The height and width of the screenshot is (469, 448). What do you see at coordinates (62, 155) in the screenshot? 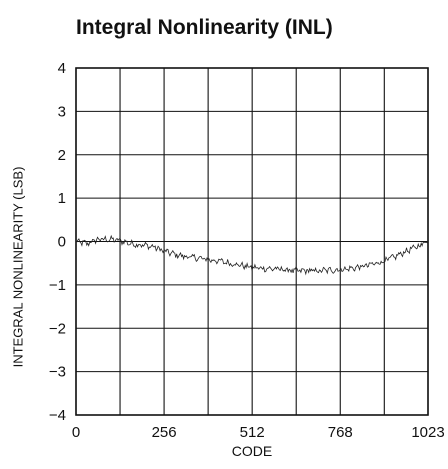
I see `y-tick-label: 2` at bounding box center [62, 155].